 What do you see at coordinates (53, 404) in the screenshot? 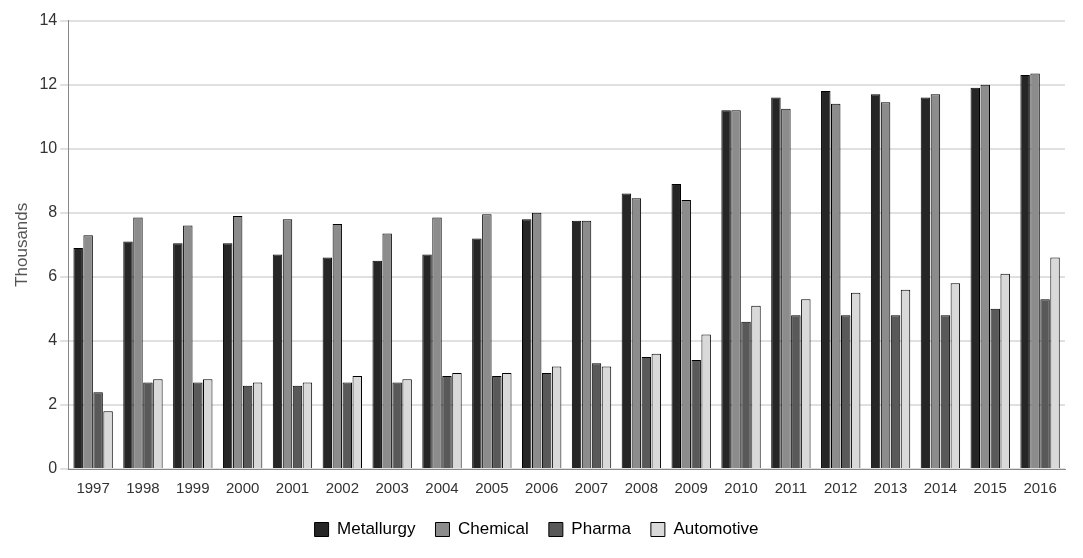
I see `y-tick-label: 2` at bounding box center [53, 404].